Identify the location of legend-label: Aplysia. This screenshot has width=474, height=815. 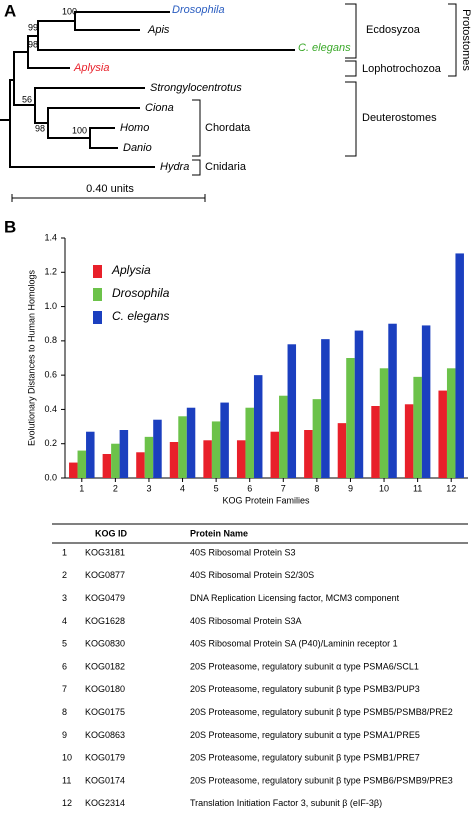
(131, 270).